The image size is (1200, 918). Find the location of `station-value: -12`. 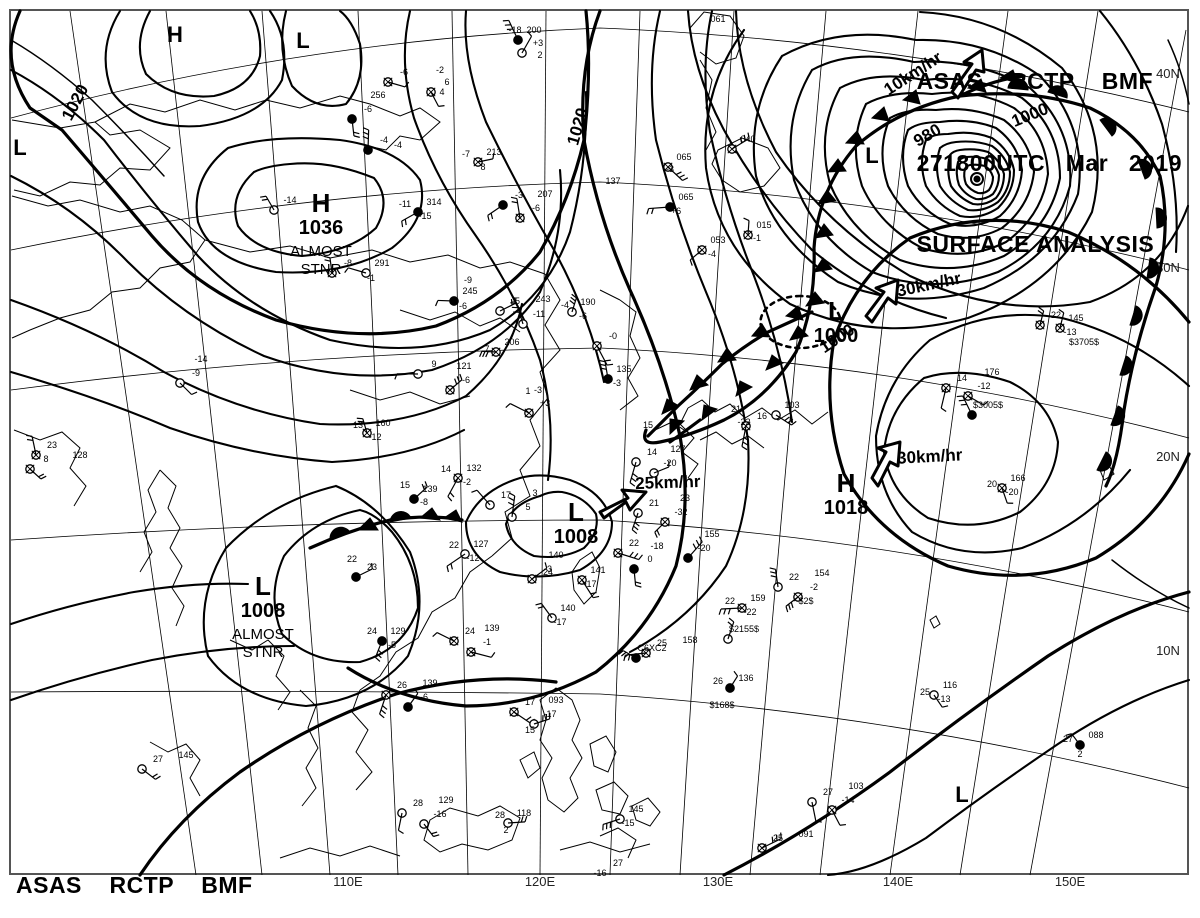

station-value: -12 is located at coordinates (983, 386).